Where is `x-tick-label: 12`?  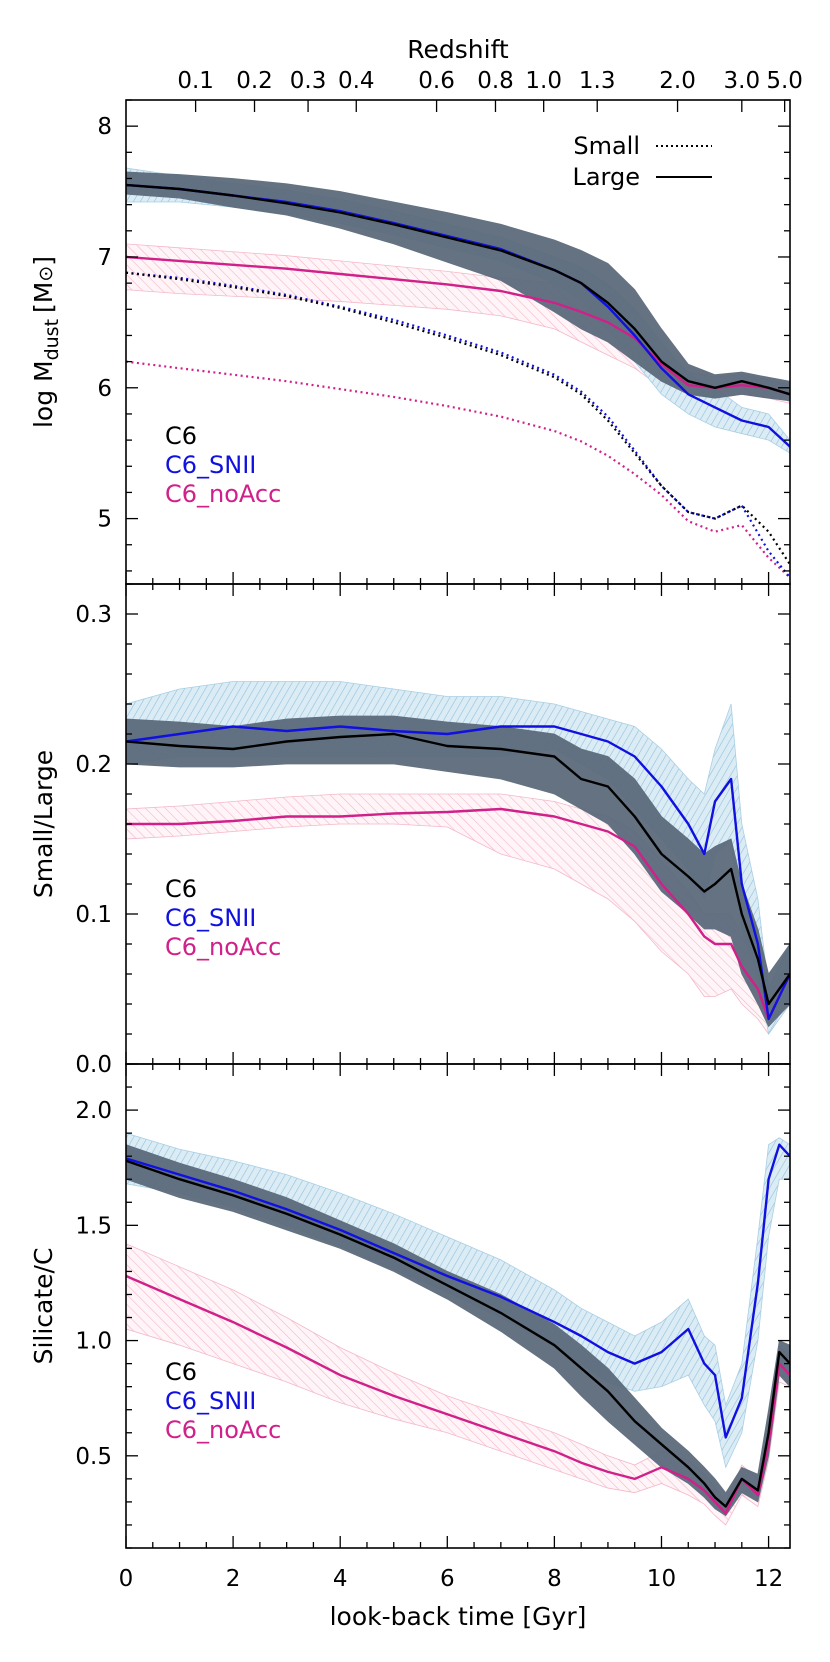
x-tick-label: 12 is located at coordinates (768, 1579).